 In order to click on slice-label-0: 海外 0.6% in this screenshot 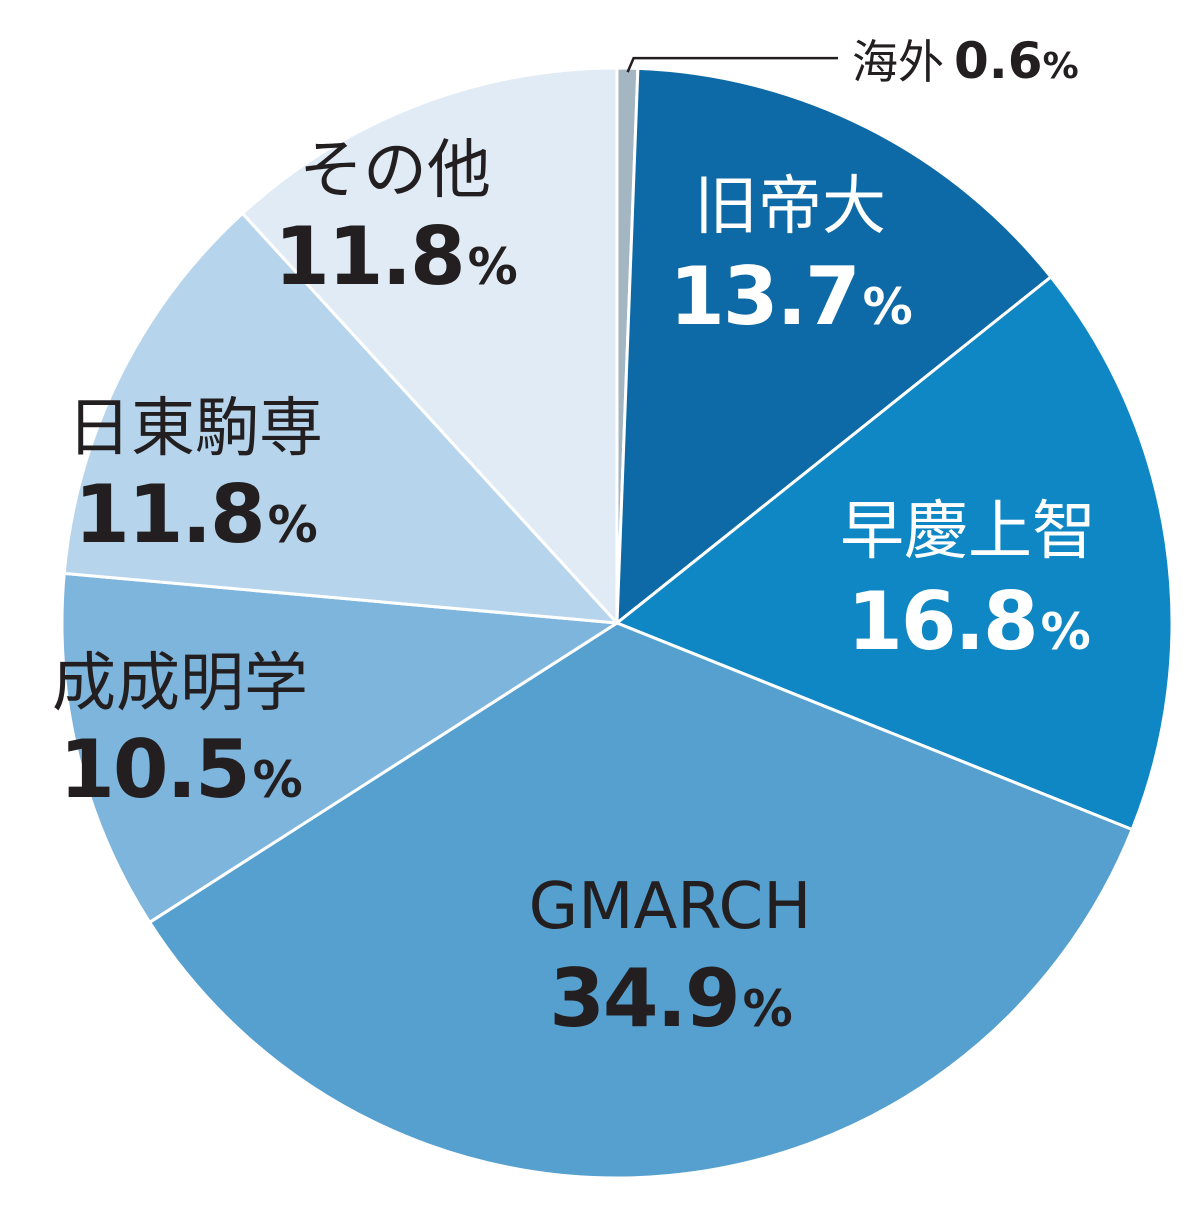, I will do `click(965, 61)`.